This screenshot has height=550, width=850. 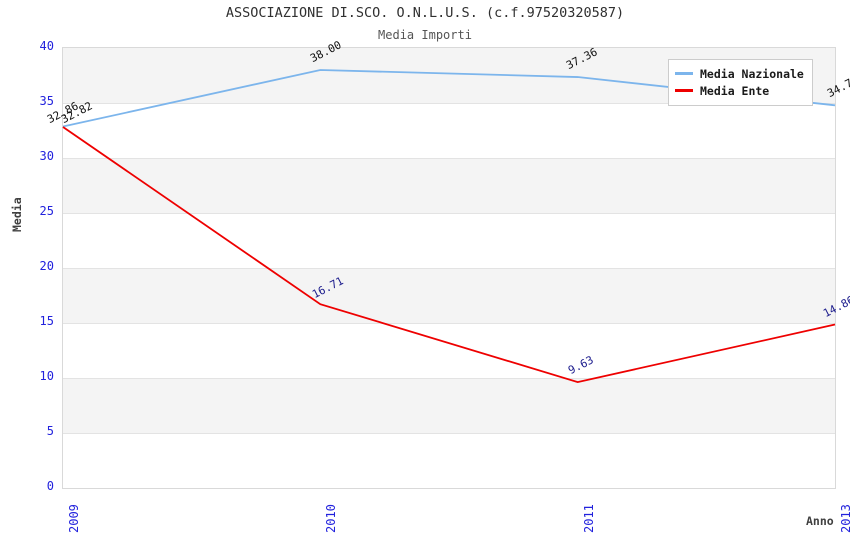 What do you see at coordinates (46, 101) in the screenshot?
I see `y-tick-label: 35` at bounding box center [46, 101].